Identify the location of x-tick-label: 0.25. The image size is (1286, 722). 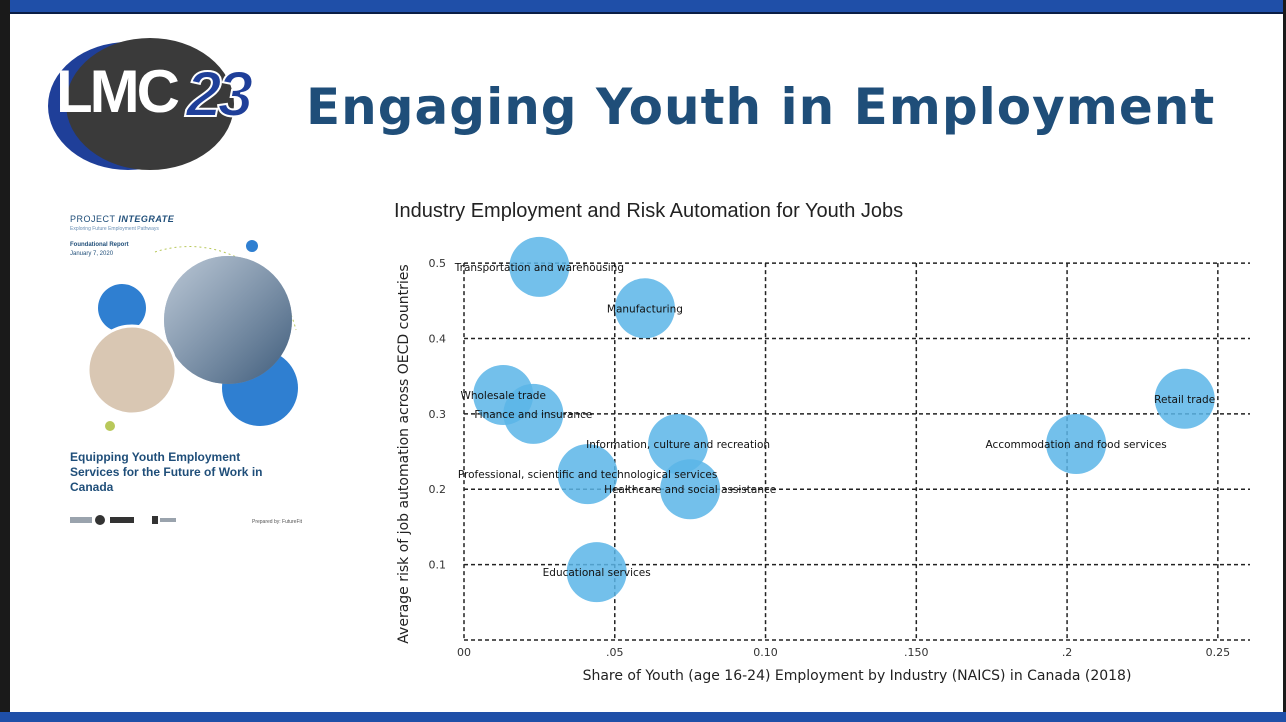
(1218, 652).